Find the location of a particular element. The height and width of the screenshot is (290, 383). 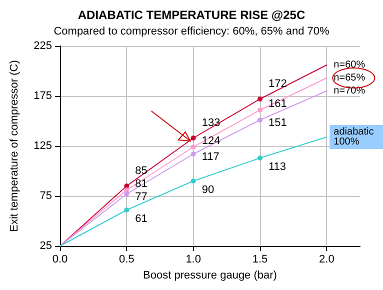

chart-title: ADIABATIC TEMPERATURE RISE @25C is located at coordinates (192, 15).